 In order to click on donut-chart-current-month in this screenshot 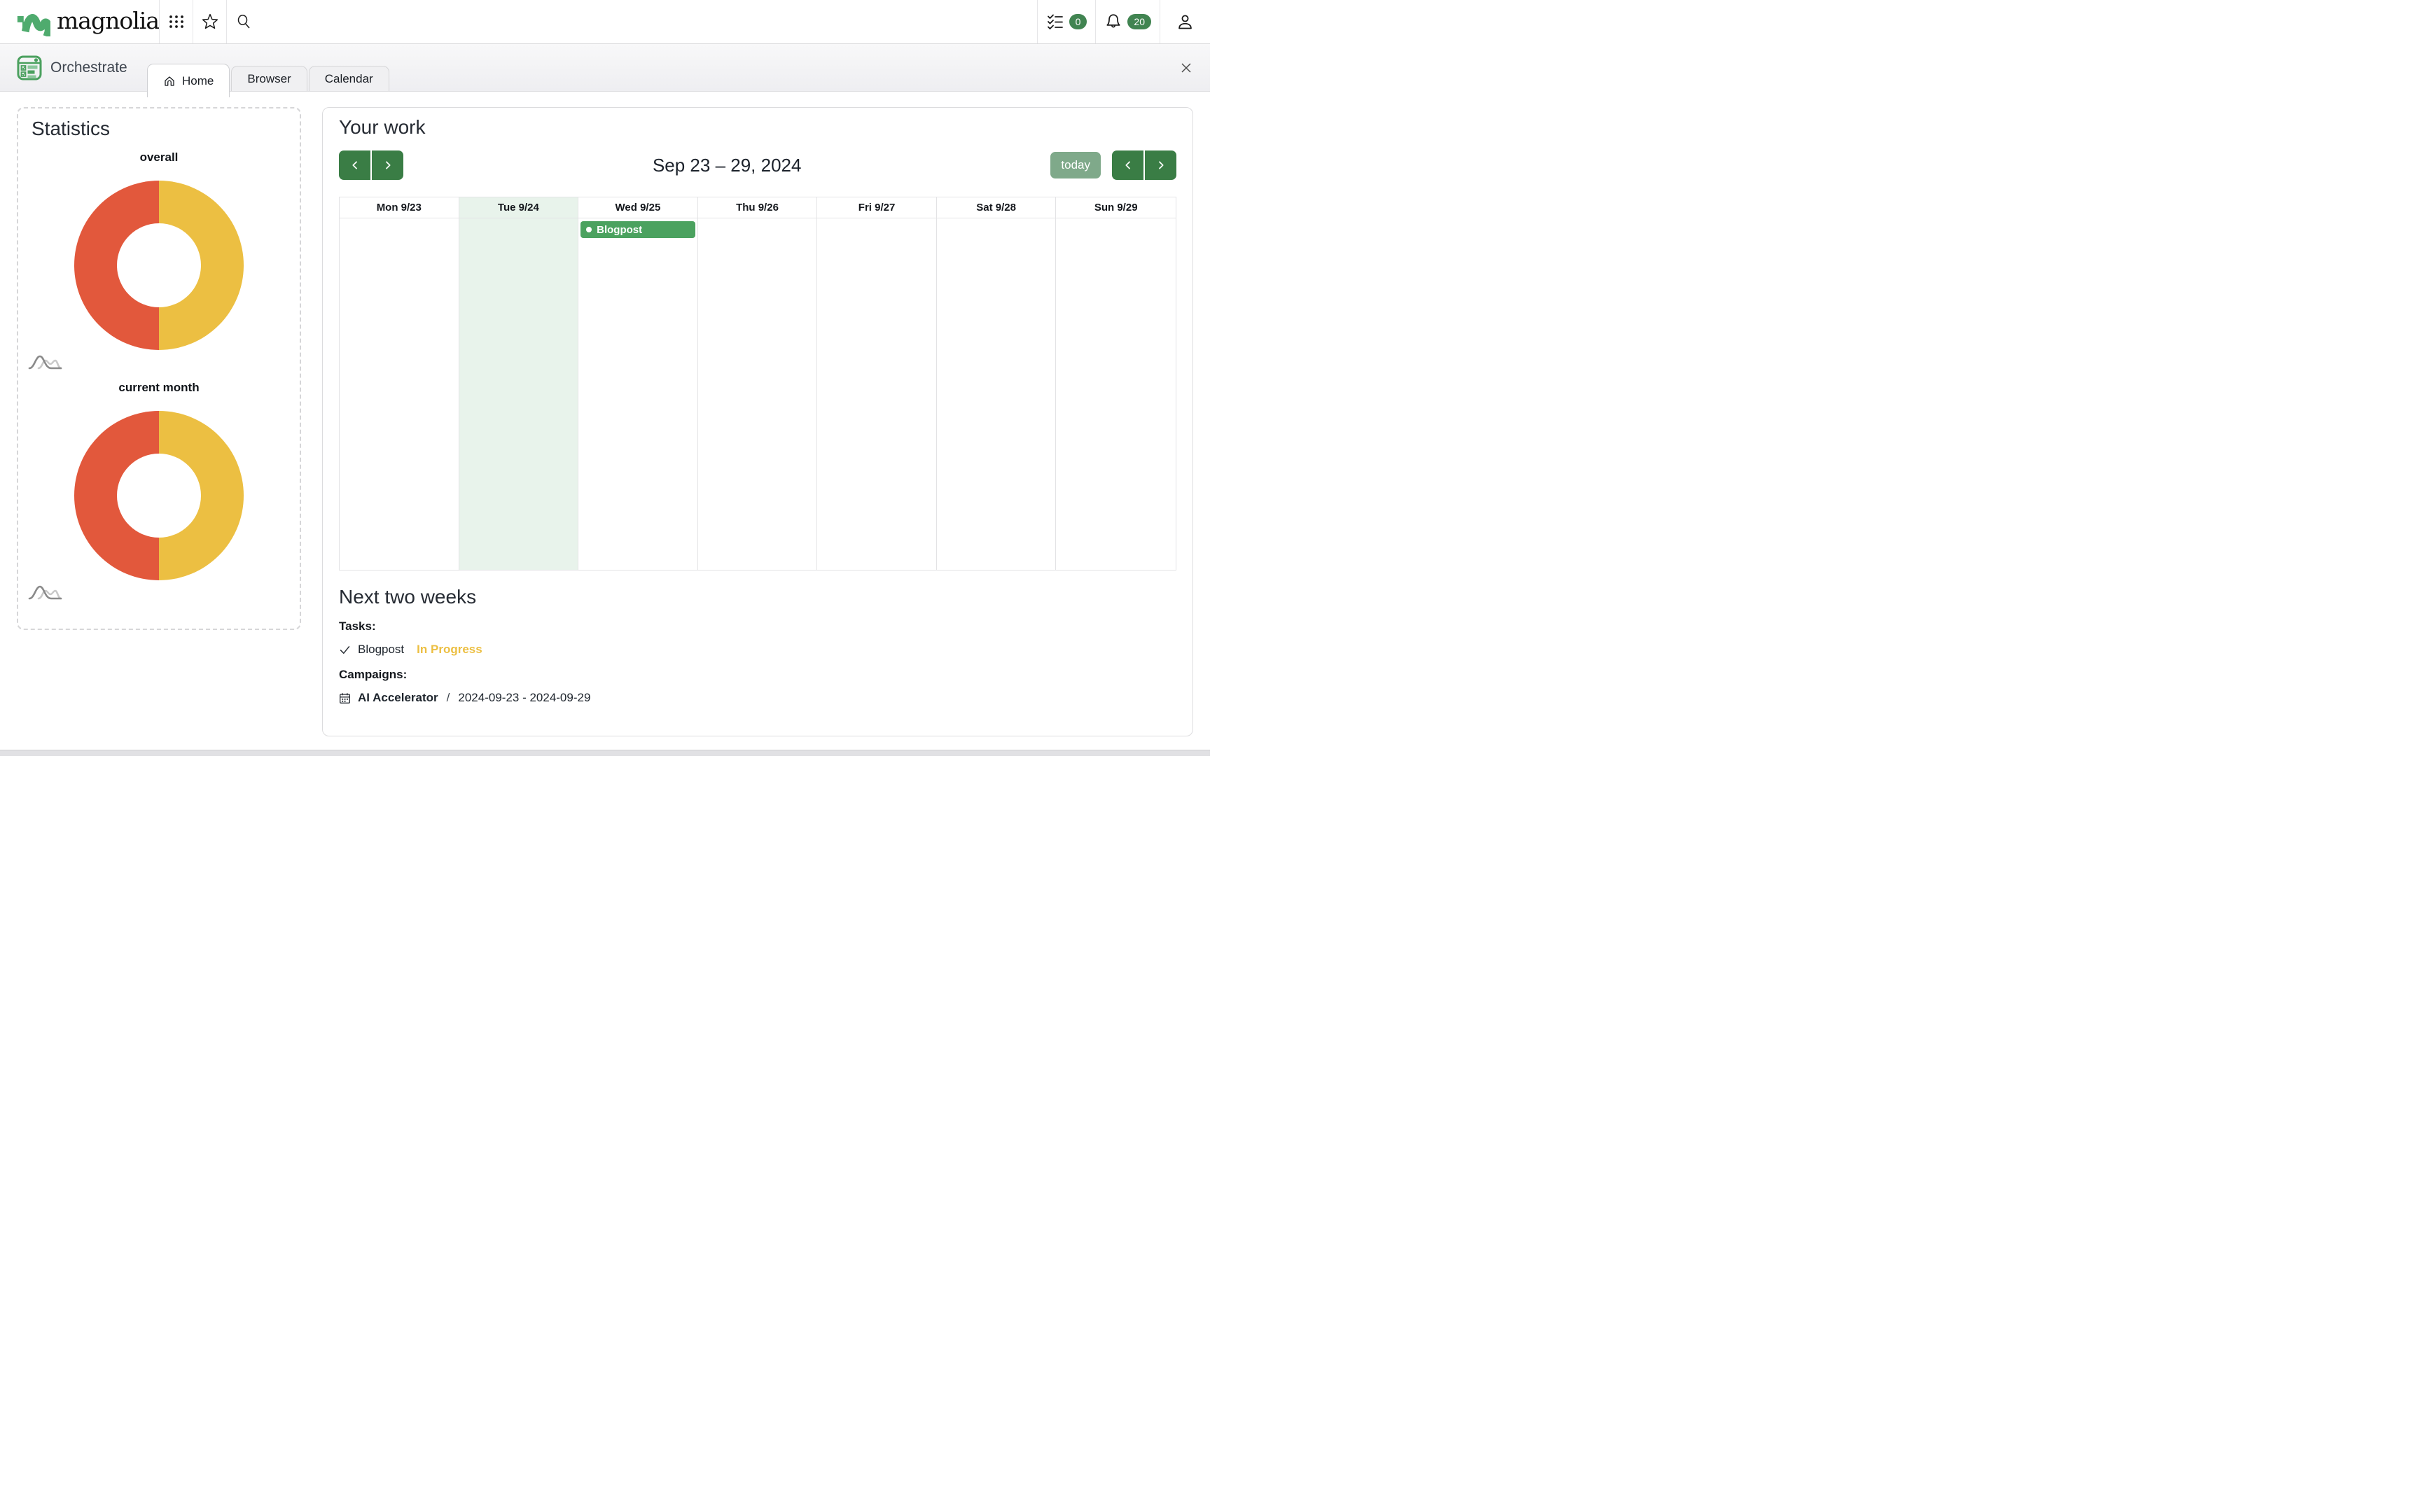, I will do `click(159, 495)`.